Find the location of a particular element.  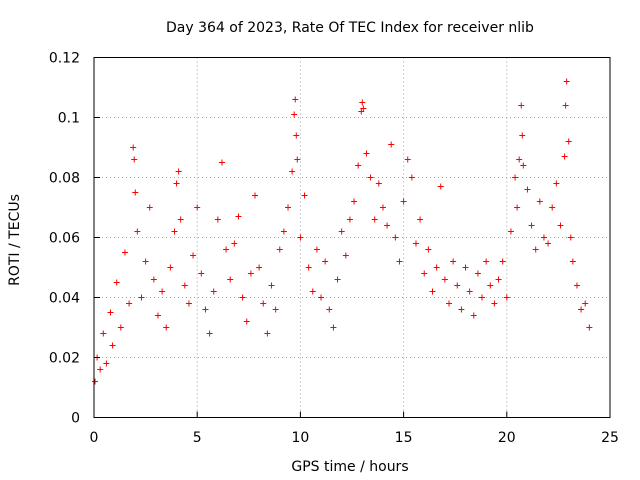

x-axis-label: GPS time / hours is located at coordinates (349, 467).